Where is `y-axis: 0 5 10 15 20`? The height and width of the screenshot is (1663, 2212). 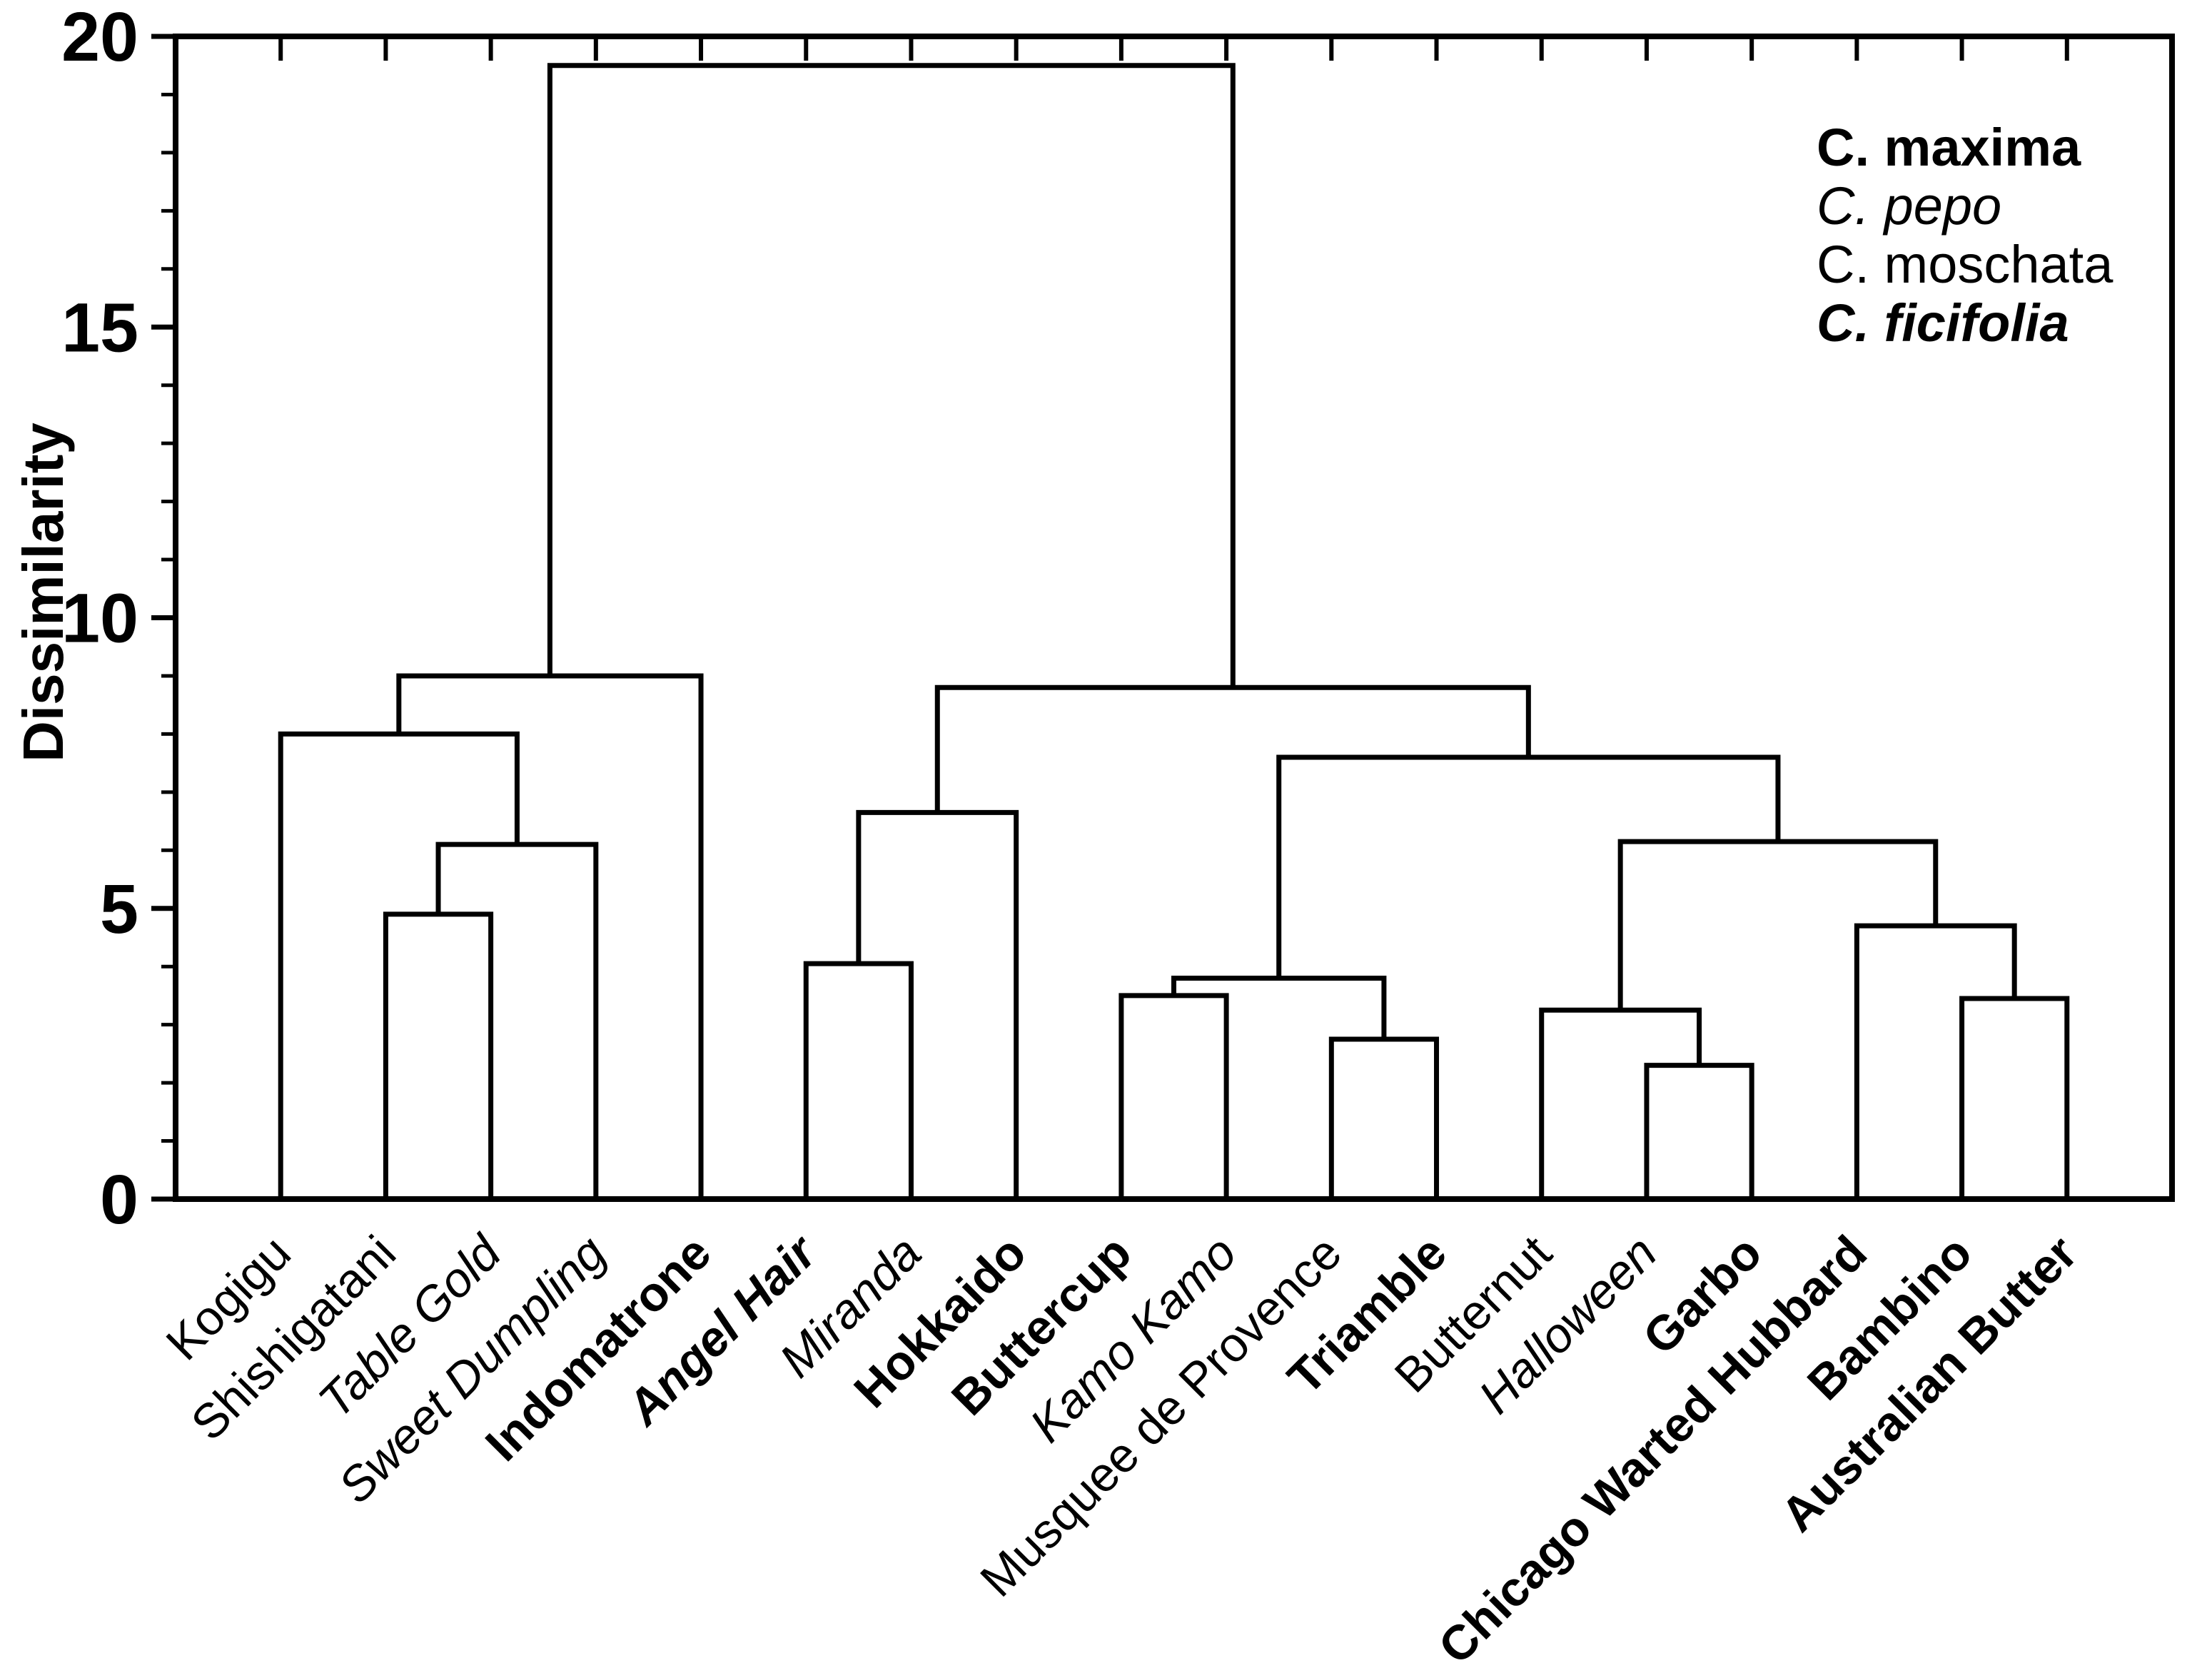
y-axis: 0 5 10 15 20 is located at coordinates (118, 619).